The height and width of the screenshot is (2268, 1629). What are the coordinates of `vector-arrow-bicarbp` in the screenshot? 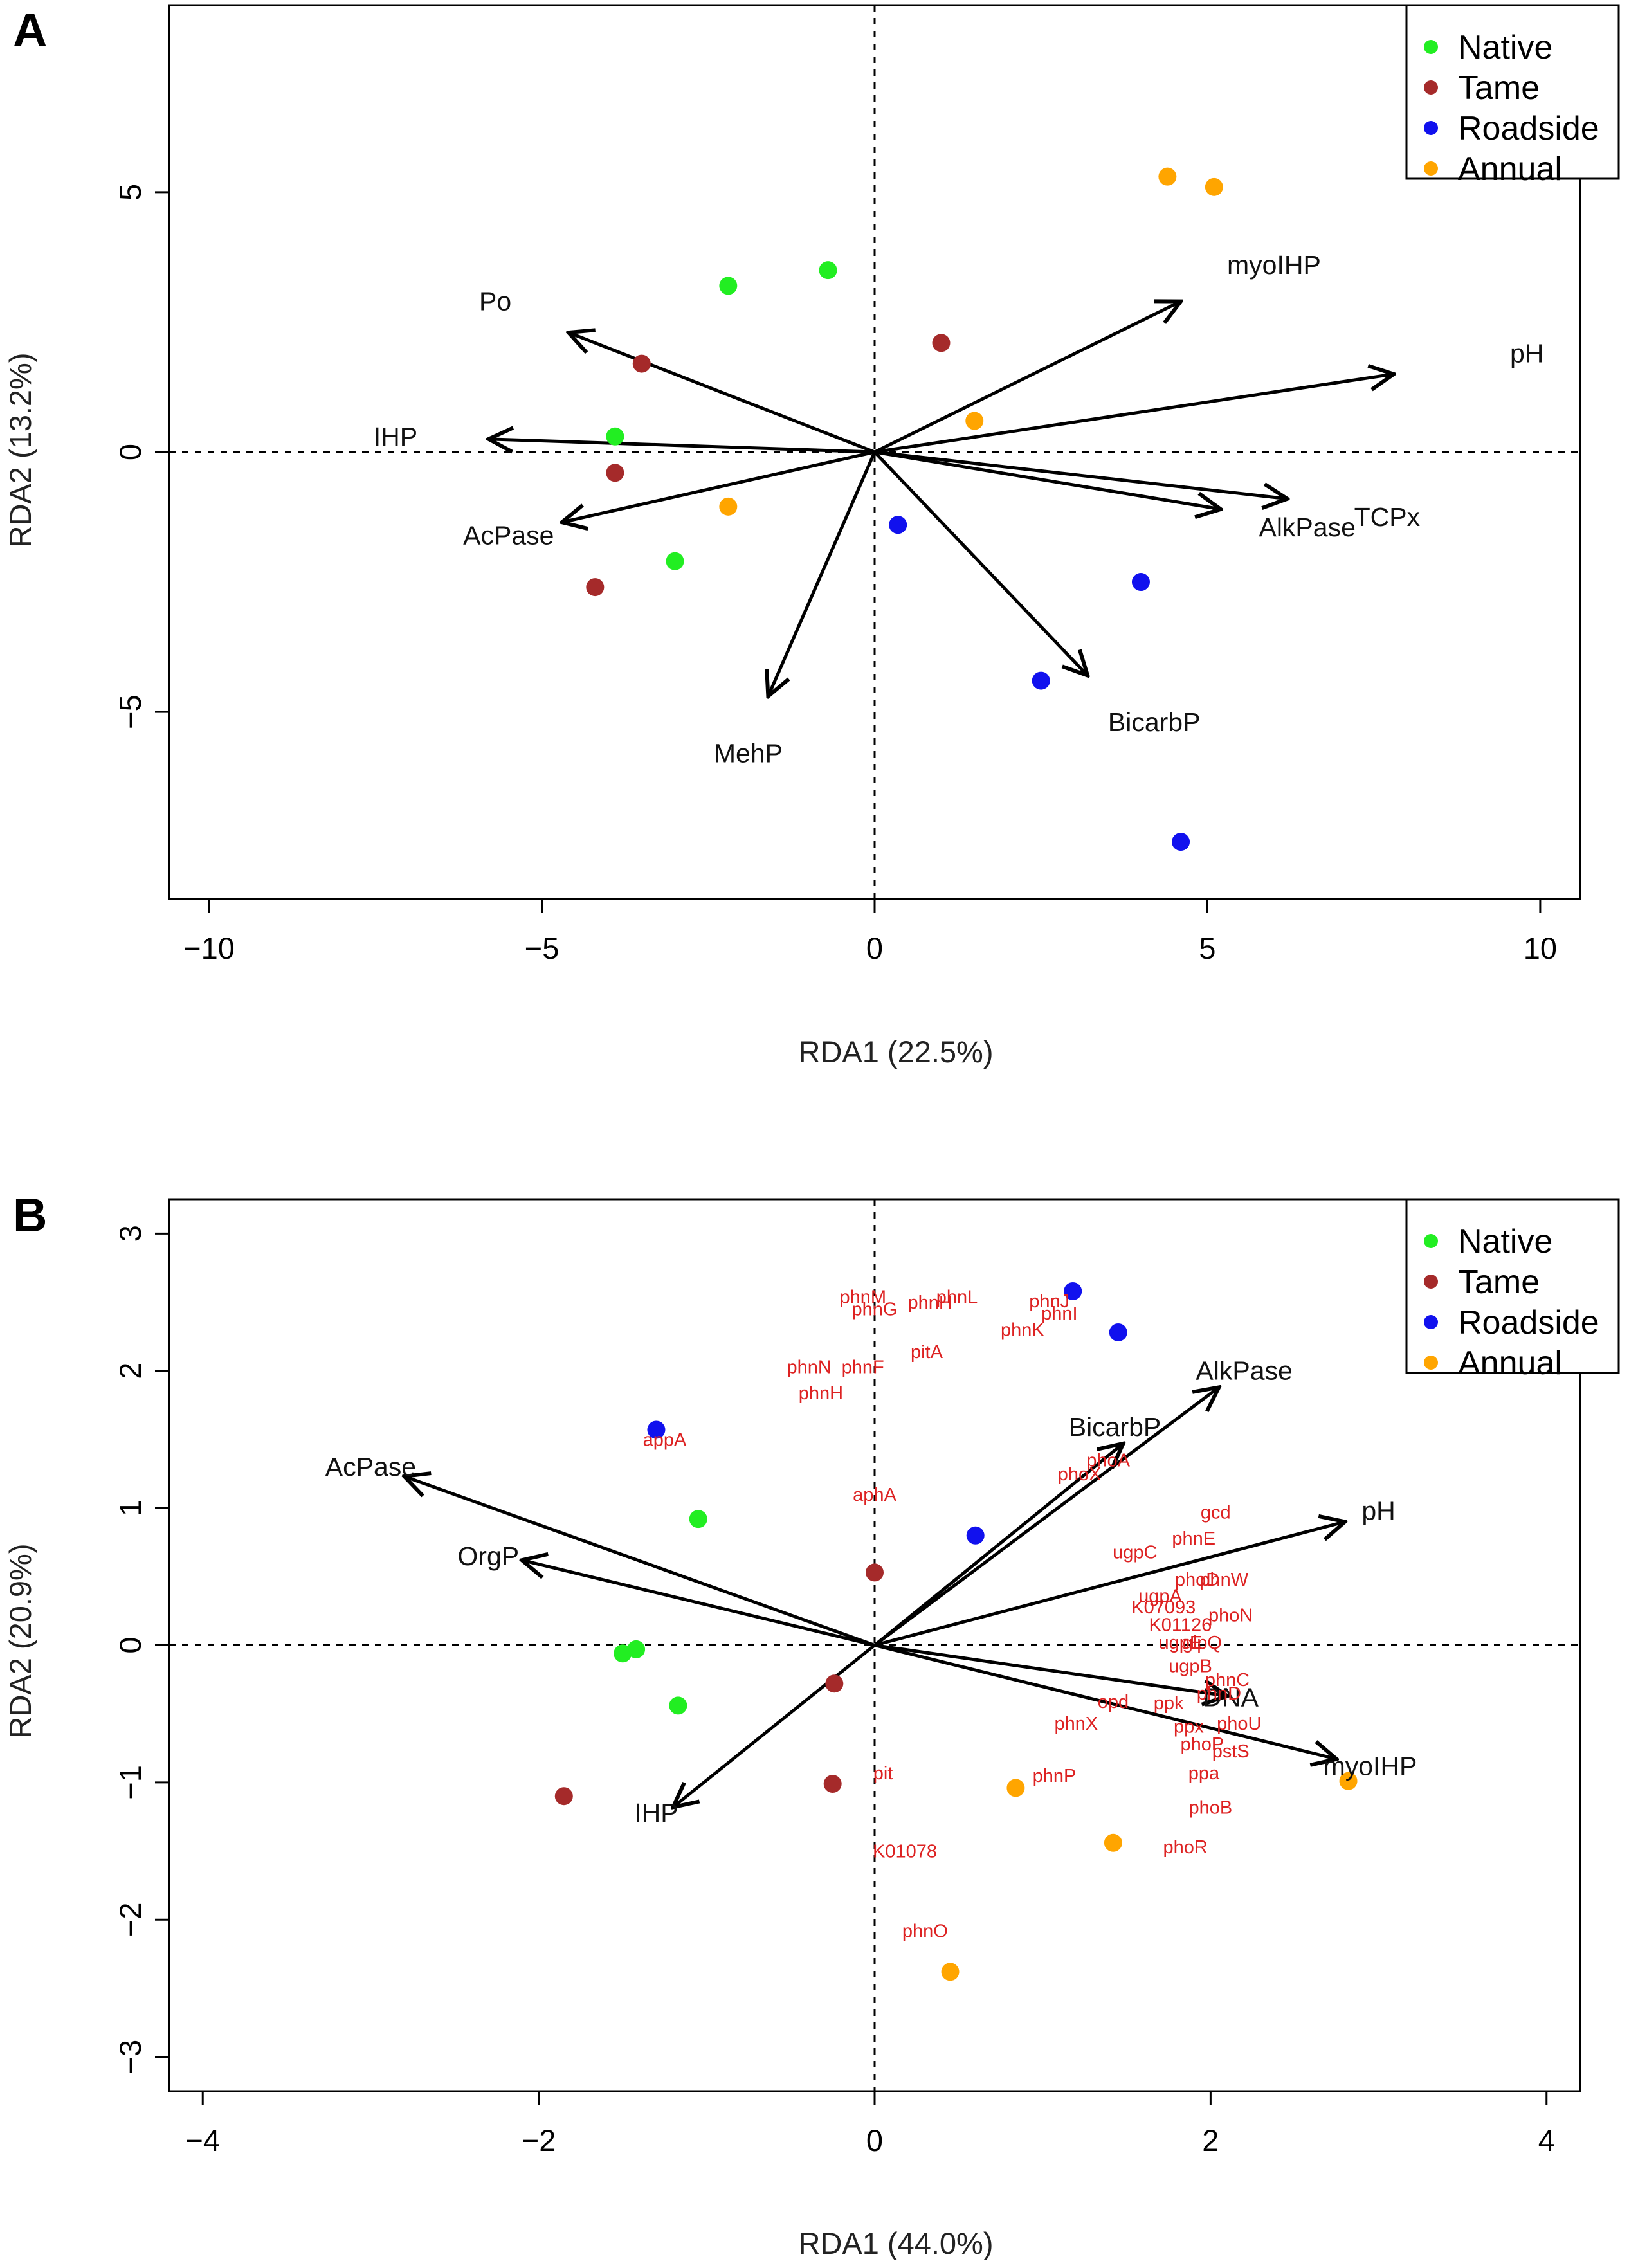 It's located at (998, 1545).